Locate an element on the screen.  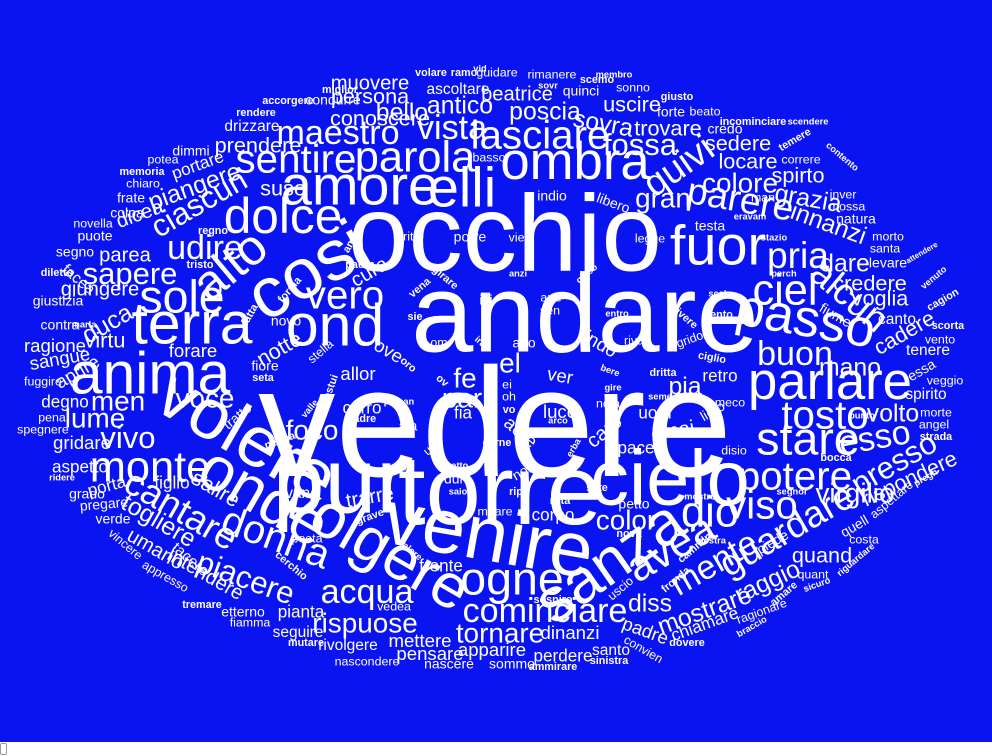
word-tristo: tristo is located at coordinates (200, 265).